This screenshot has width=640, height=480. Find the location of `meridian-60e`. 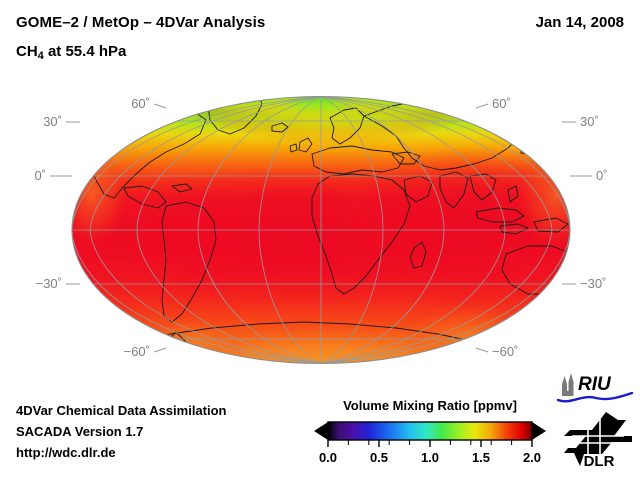

meridian-60e is located at coordinates (382, 230).